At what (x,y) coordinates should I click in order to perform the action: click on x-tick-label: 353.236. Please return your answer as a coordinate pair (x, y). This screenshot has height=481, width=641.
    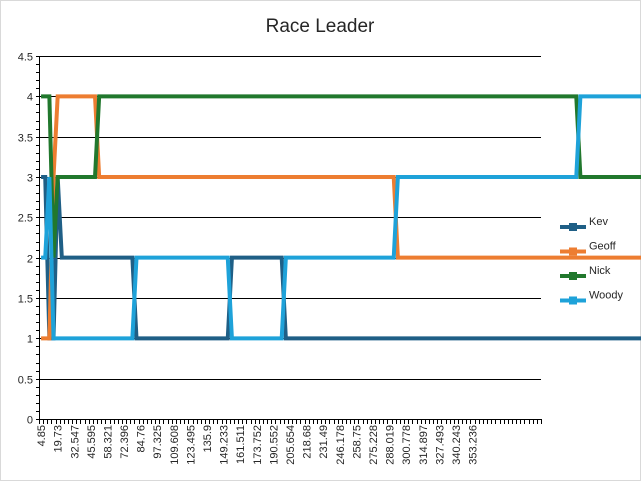
    Looking at the image, I should click on (474, 445).